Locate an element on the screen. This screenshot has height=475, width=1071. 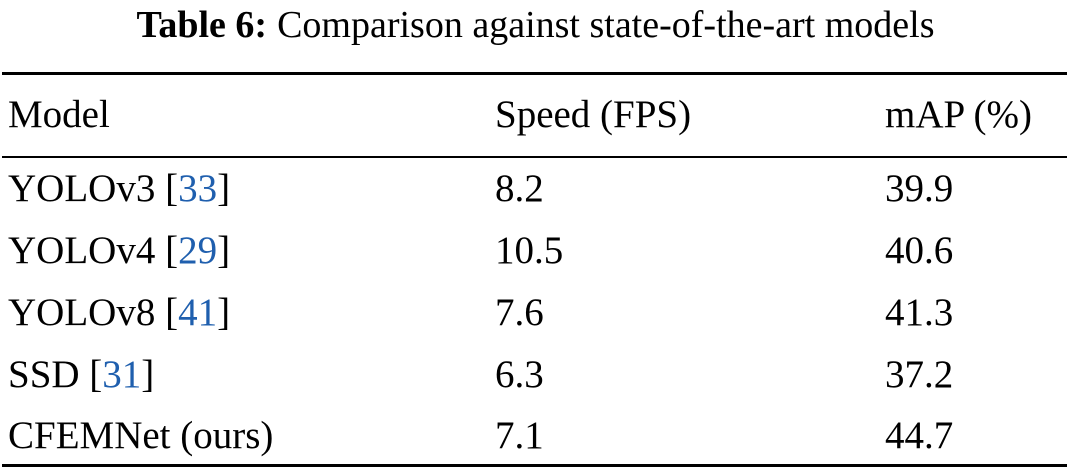
speed-cell: 7.1 is located at coordinates (519, 435).